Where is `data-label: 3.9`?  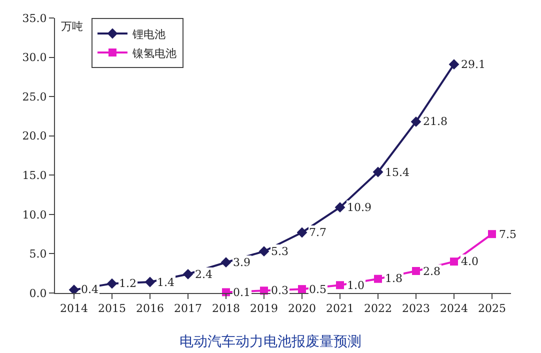 data-label: 3.9 is located at coordinates (241, 262).